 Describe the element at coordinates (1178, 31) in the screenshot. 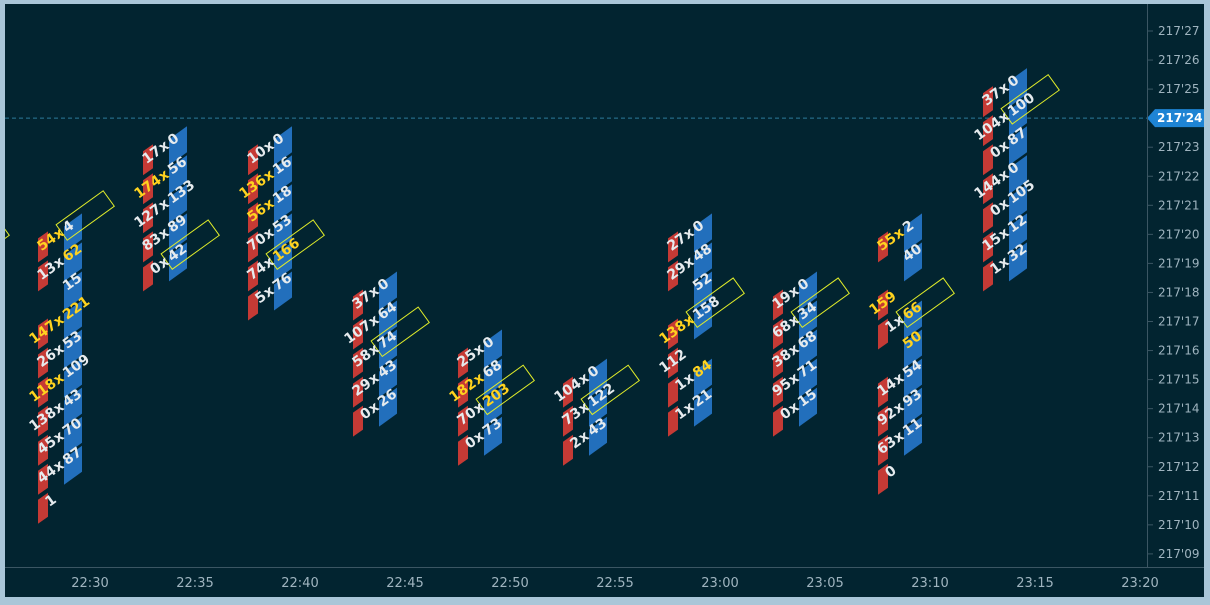

I see `price-tick-label: 217'27` at that location.